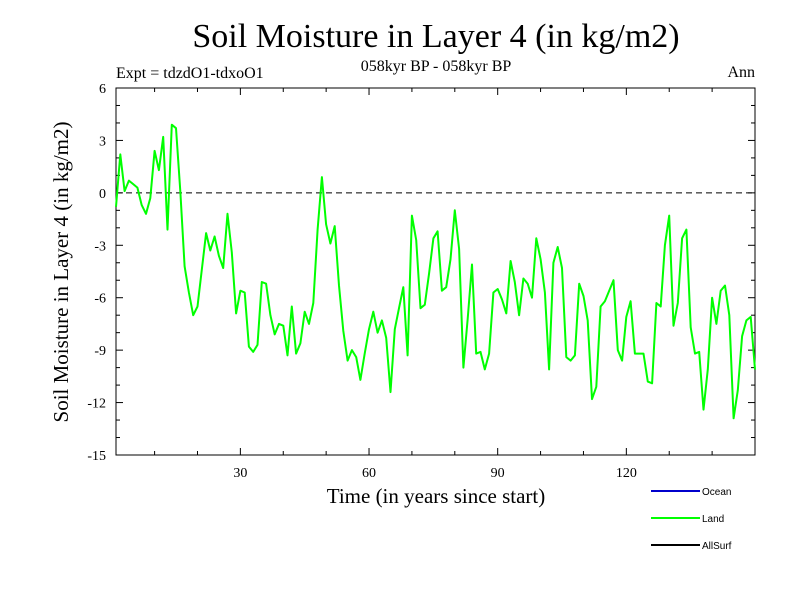 This screenshot has width=800, height=600. I want to click on x-axis-label: Time (in years since start), so click(436, 496).